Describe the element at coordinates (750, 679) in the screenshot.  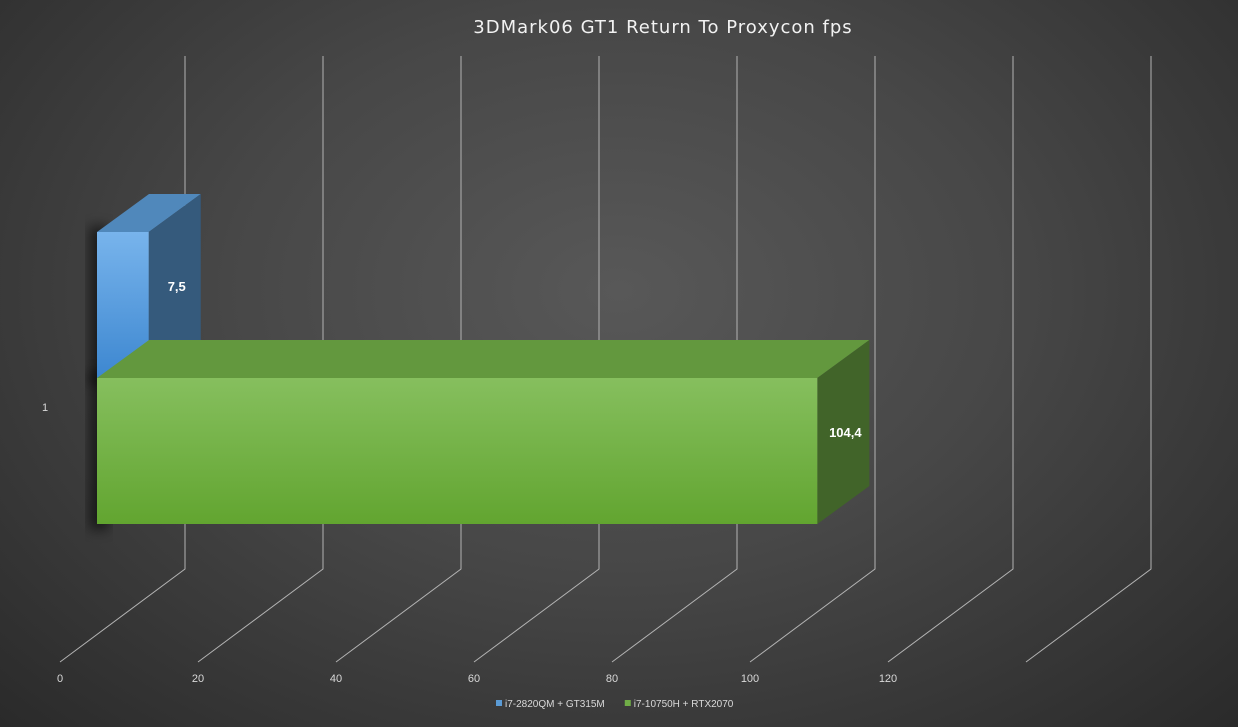
I see `x-tick-label: 100` at that location.